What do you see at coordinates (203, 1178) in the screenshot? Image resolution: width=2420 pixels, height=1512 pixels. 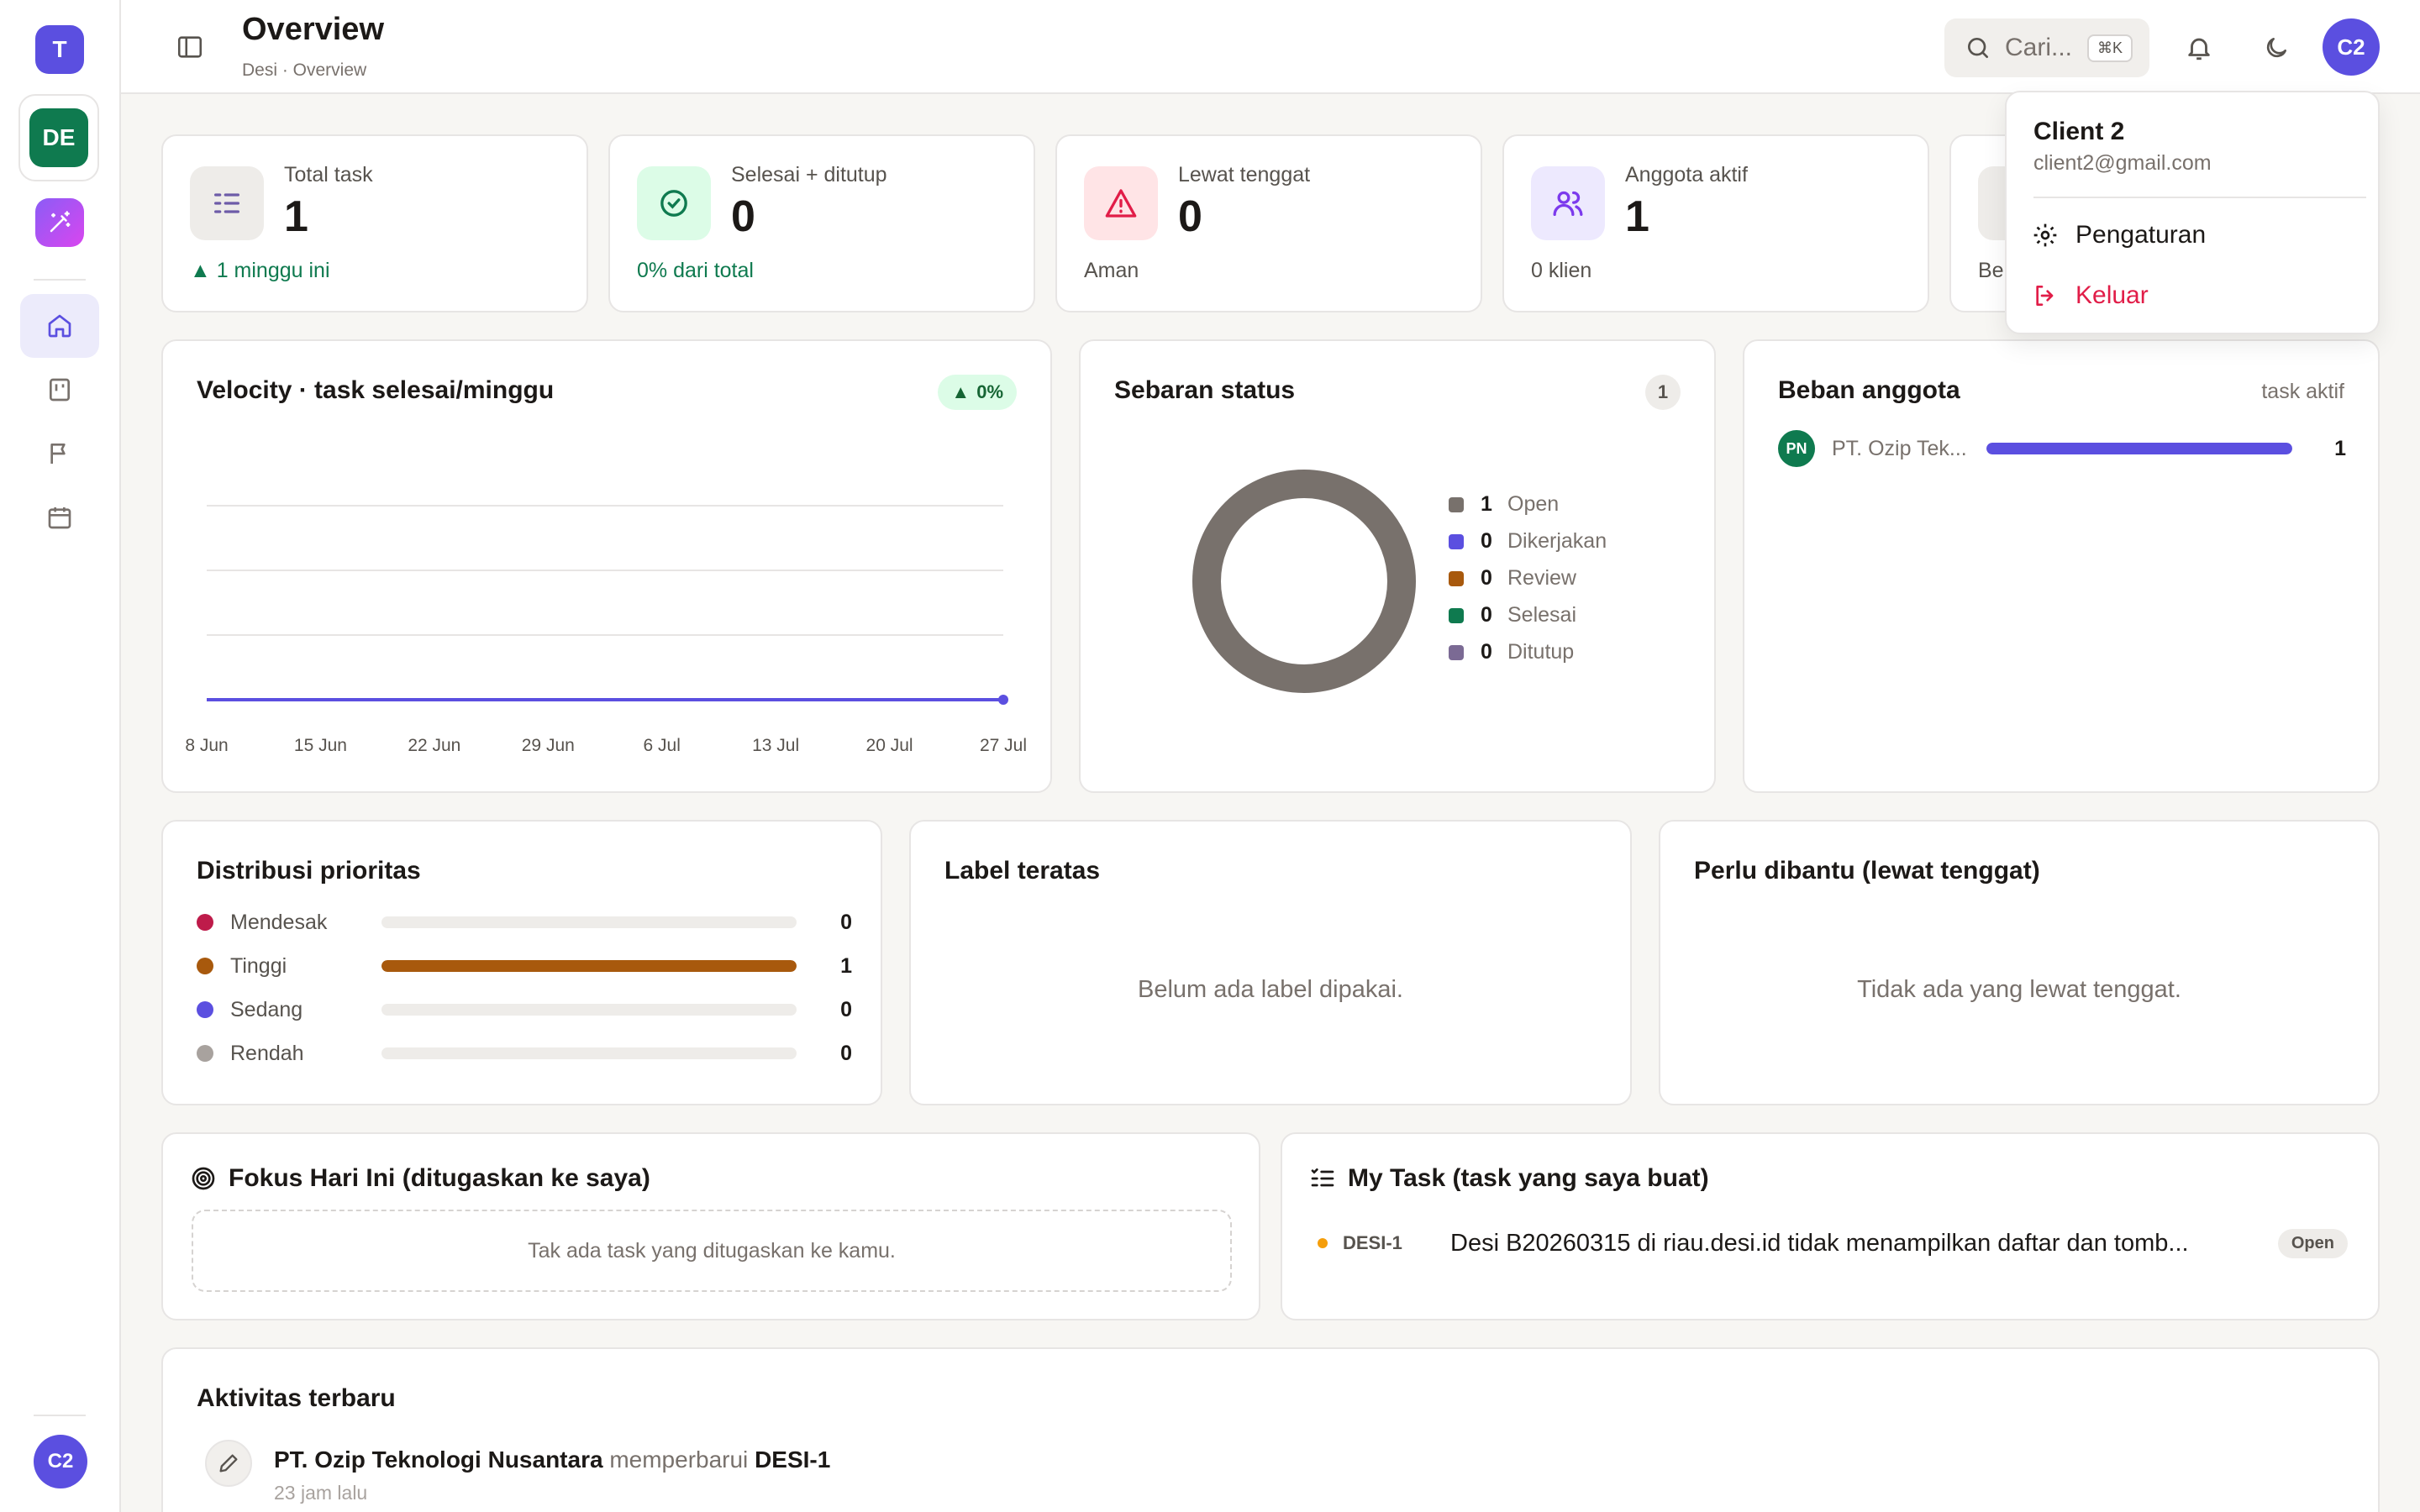 I see `target-icon` at bounding box center [203, 1178].